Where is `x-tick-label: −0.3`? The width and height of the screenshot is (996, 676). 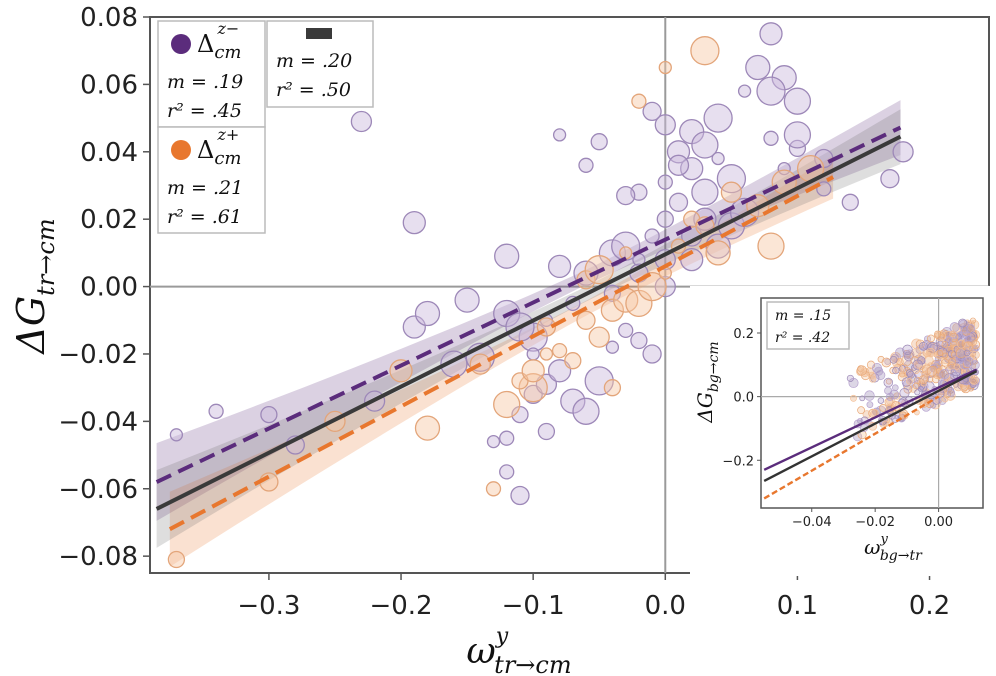 x-tick-label: −0.3 is located at coordinates (268, 606).